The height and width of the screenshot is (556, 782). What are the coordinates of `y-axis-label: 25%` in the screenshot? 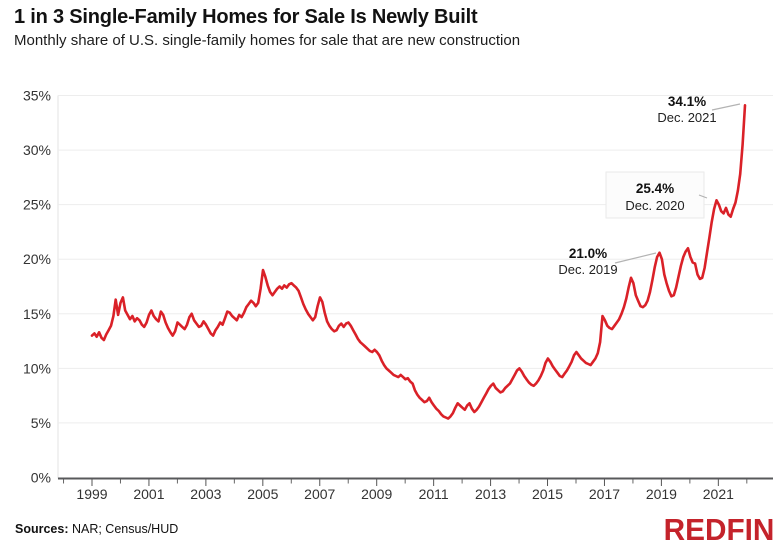 It's located at (37, 205).